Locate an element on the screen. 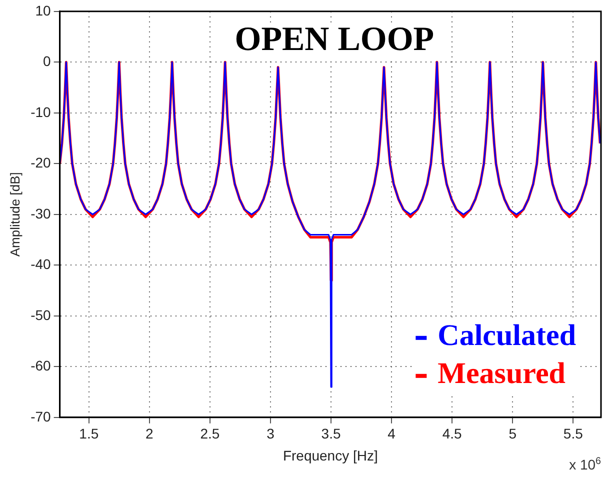  y-tick-label: -10 is located at coordinates (41, 112).